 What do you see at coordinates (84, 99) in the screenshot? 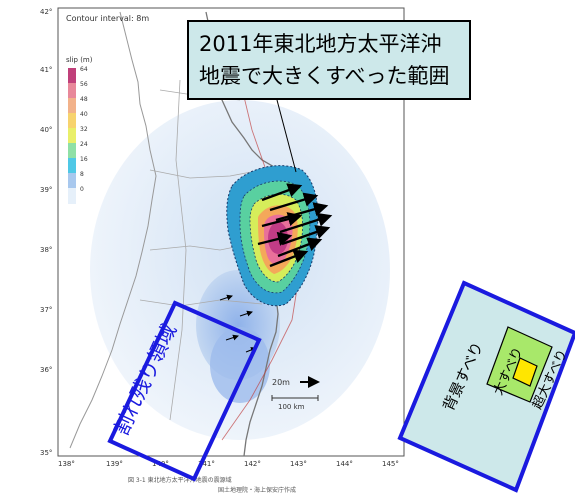
I see `legend-value: 48` at bounding box center [84, 99].